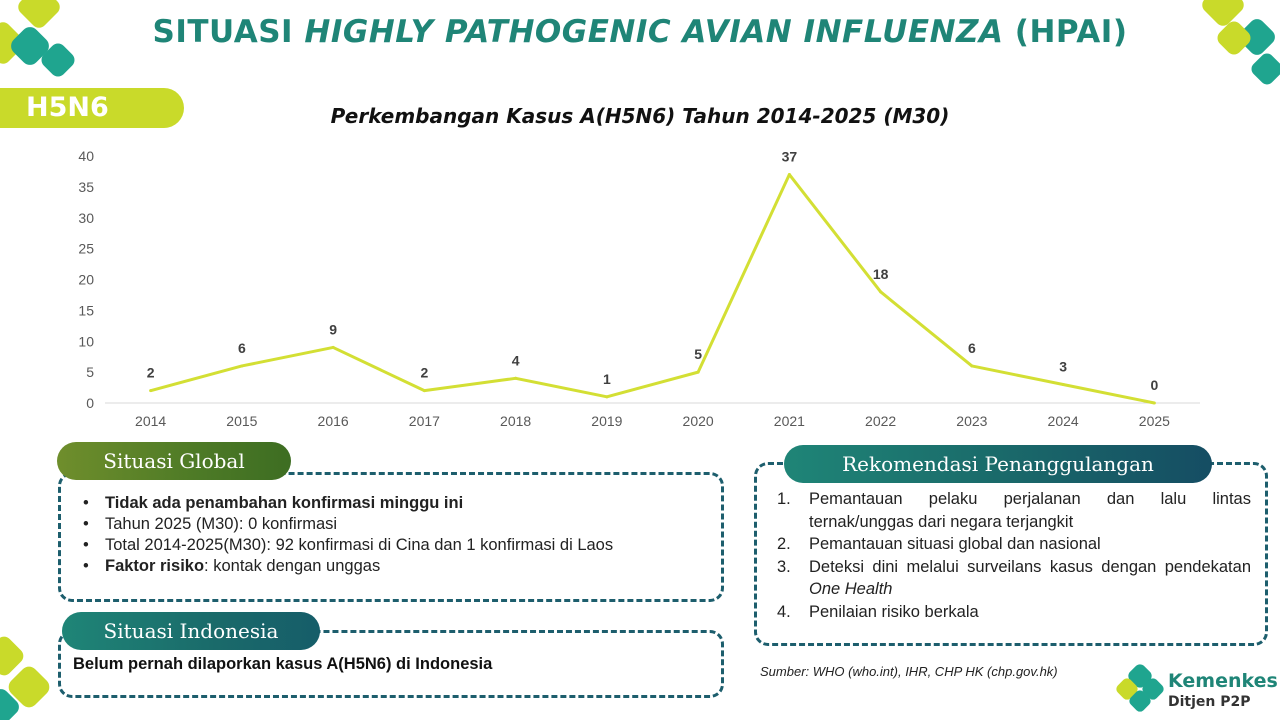  I want to click on corner-decoration-top-left, so click(37, 38).